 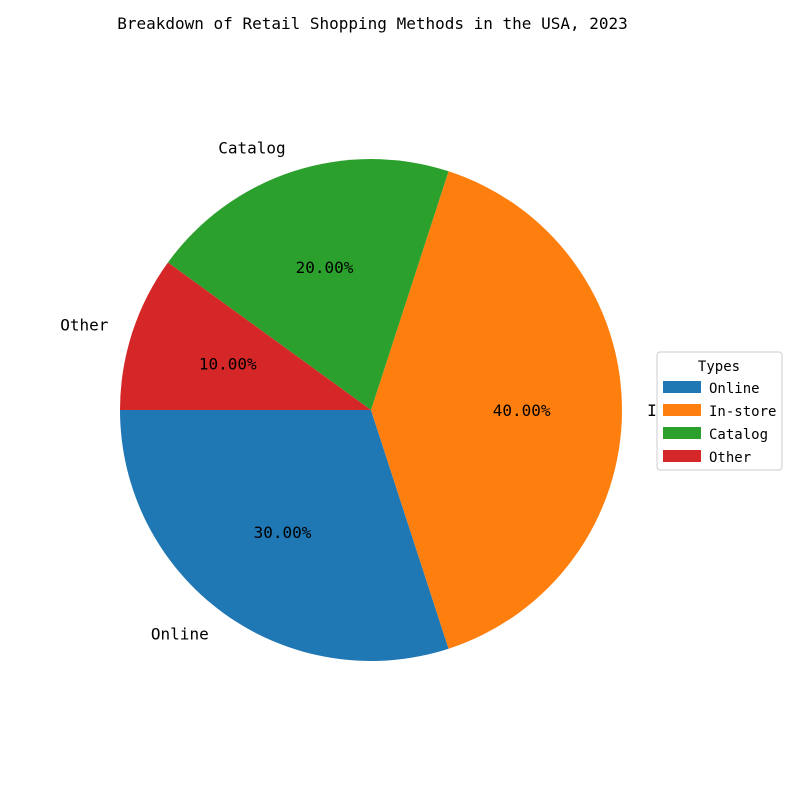 What do you see at coordinates (682, 410) in the screenshot?
I see `legend-swatch-in-store` at bounding box center [682, 410].